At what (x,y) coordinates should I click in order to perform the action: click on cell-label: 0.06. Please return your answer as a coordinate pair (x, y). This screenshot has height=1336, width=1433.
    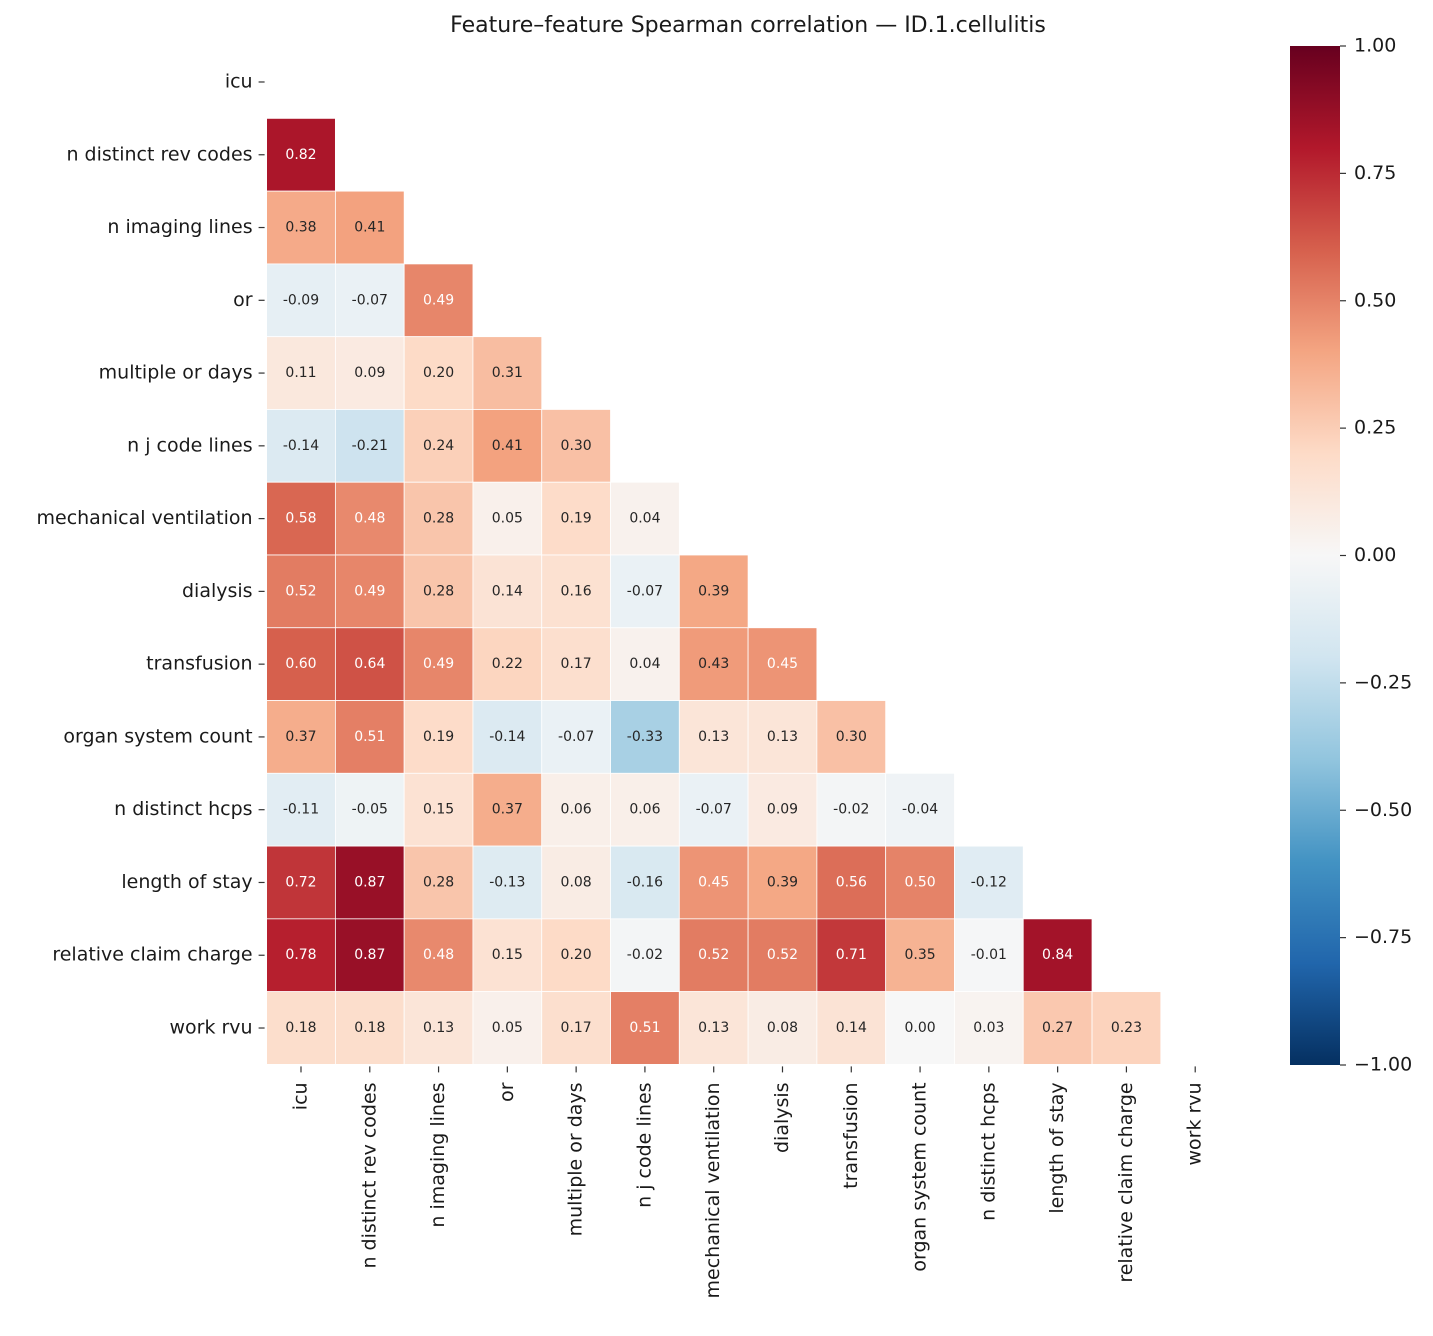
    Looking at the image, I should click on (576, 810).